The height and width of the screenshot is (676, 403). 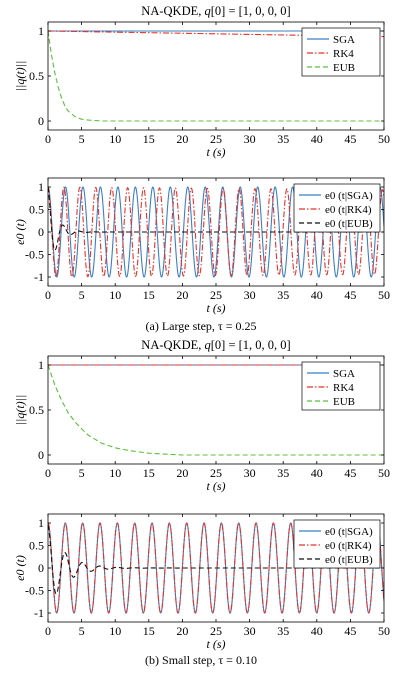 What do you see at coordinates (201, 326) in the screenshot?
I see `caption-a: (a) Large step, τ = 0.25` at bounding box center [201, 326].